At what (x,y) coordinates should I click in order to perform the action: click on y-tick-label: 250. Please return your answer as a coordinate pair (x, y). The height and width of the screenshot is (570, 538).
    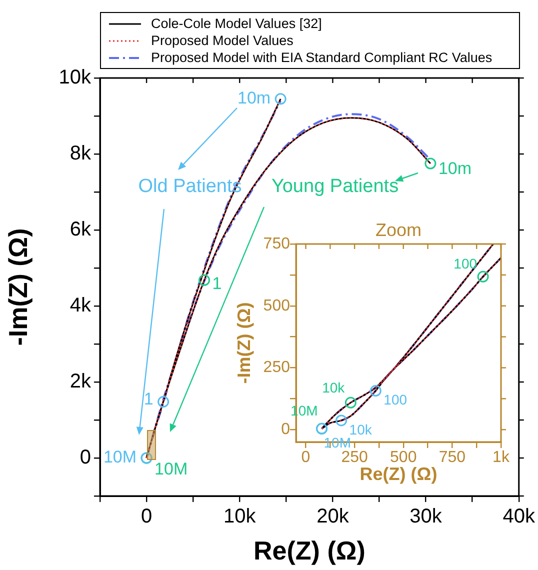
    Looking at the image, I should click on (276, 367).